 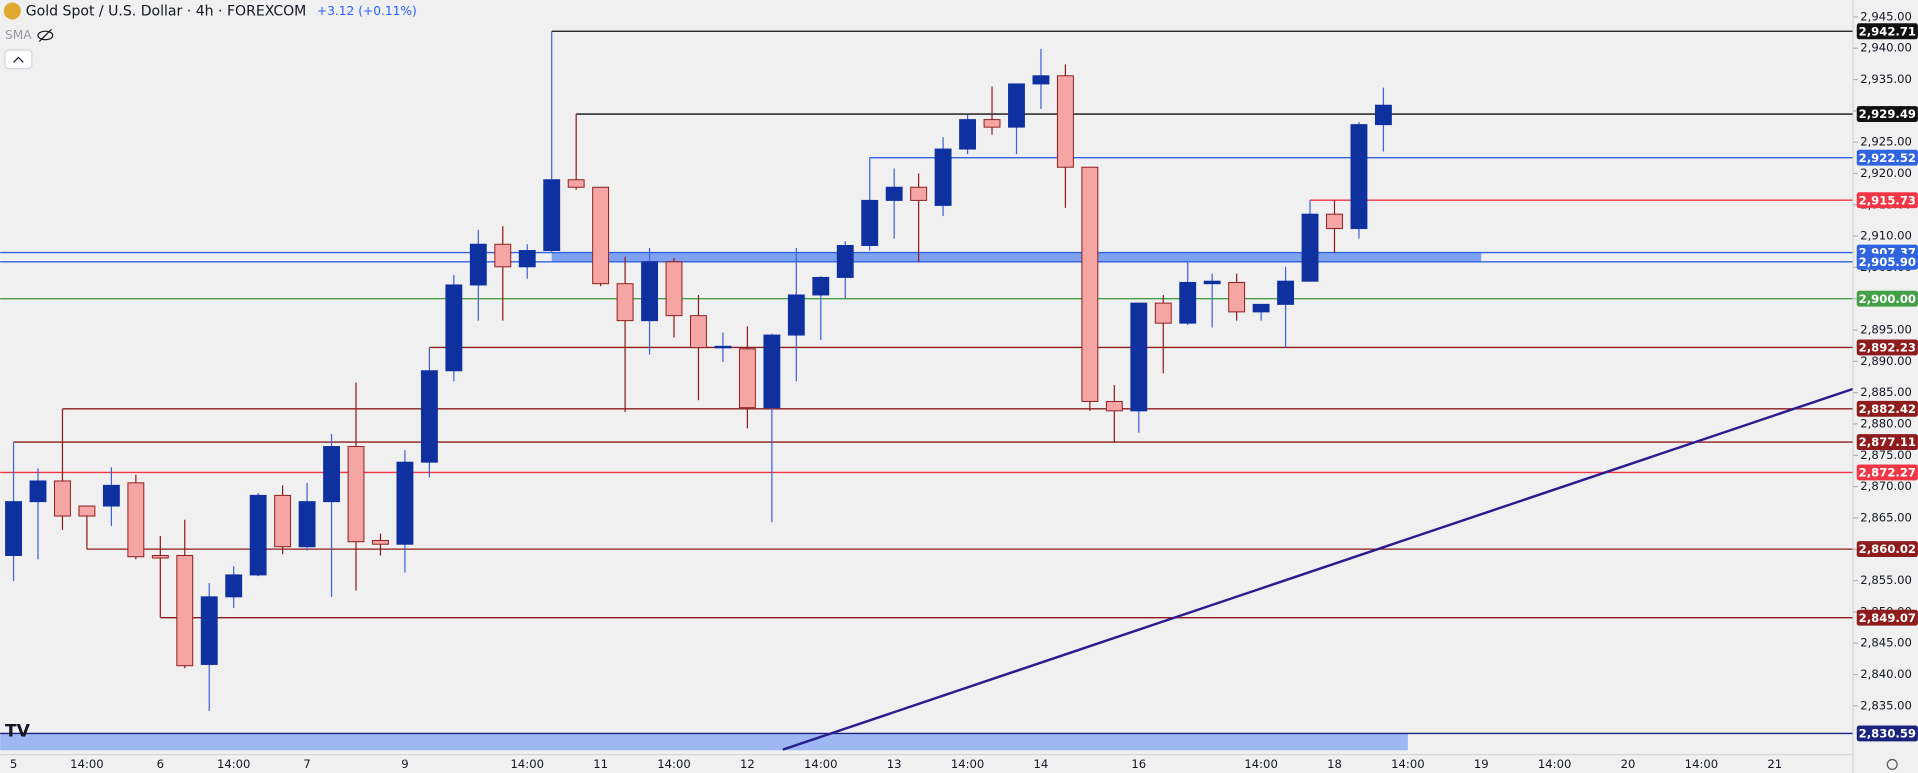 I want to click on y-tick-label: 2,835.00, so click(x=1886, y=705).